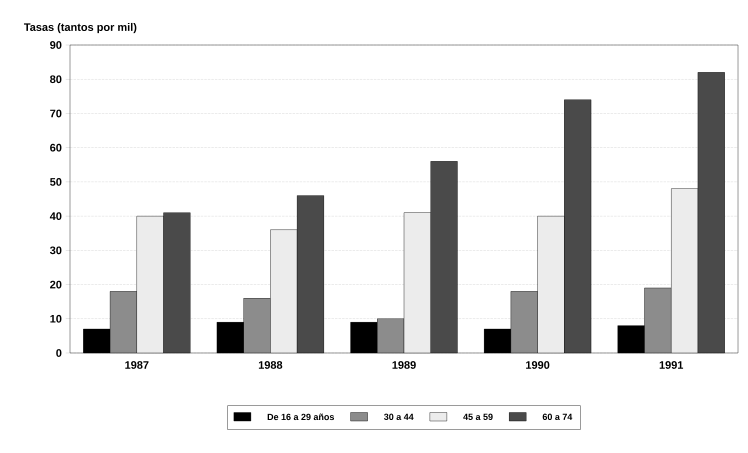 This screenshot has width=748, height=453. I want to click on y-tick-label: 60, so click(56, 148).